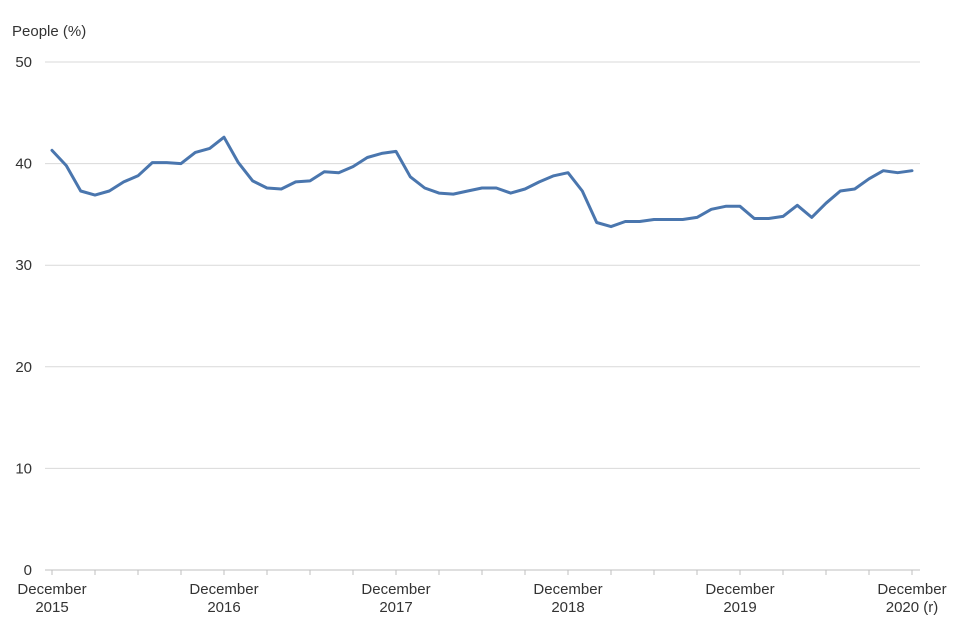 The height and width of the screenshot is (640, 960). What do you see at coordinates (51, 607) in the screenshot?
I see `x-tick-label-year: 2015` at bounding box center [51, 607].